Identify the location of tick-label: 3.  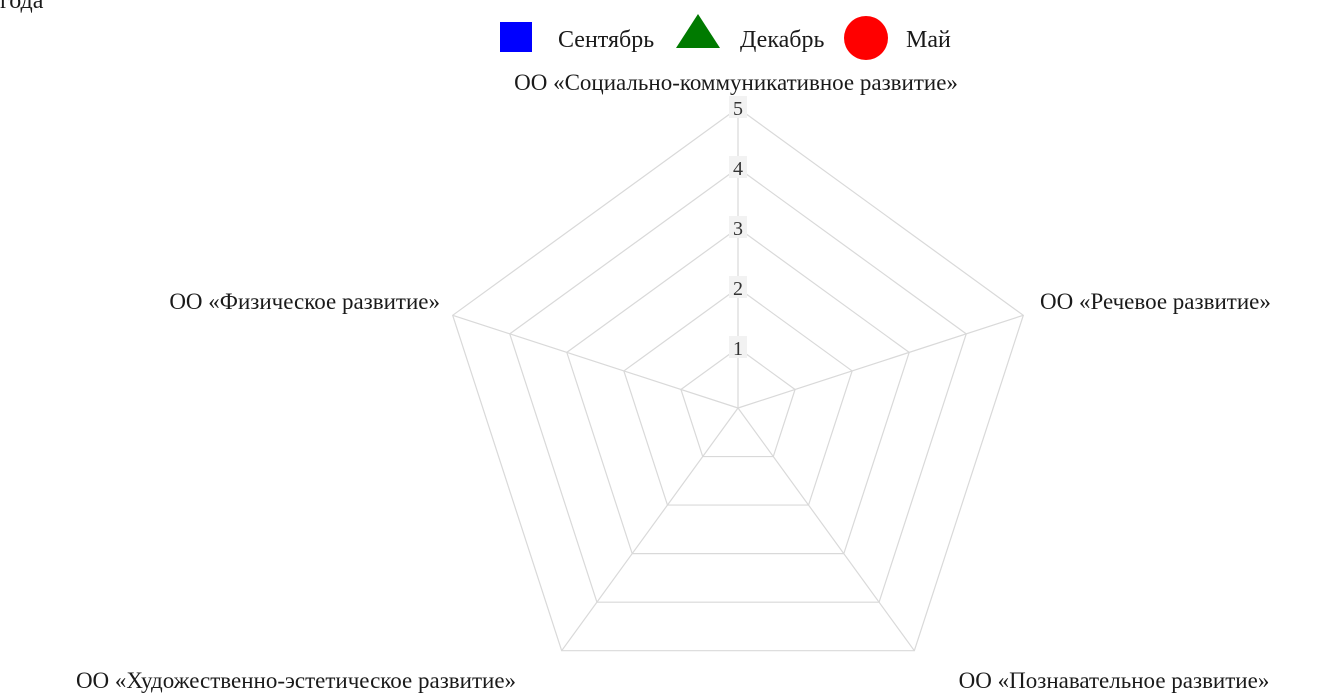
(738, 229).